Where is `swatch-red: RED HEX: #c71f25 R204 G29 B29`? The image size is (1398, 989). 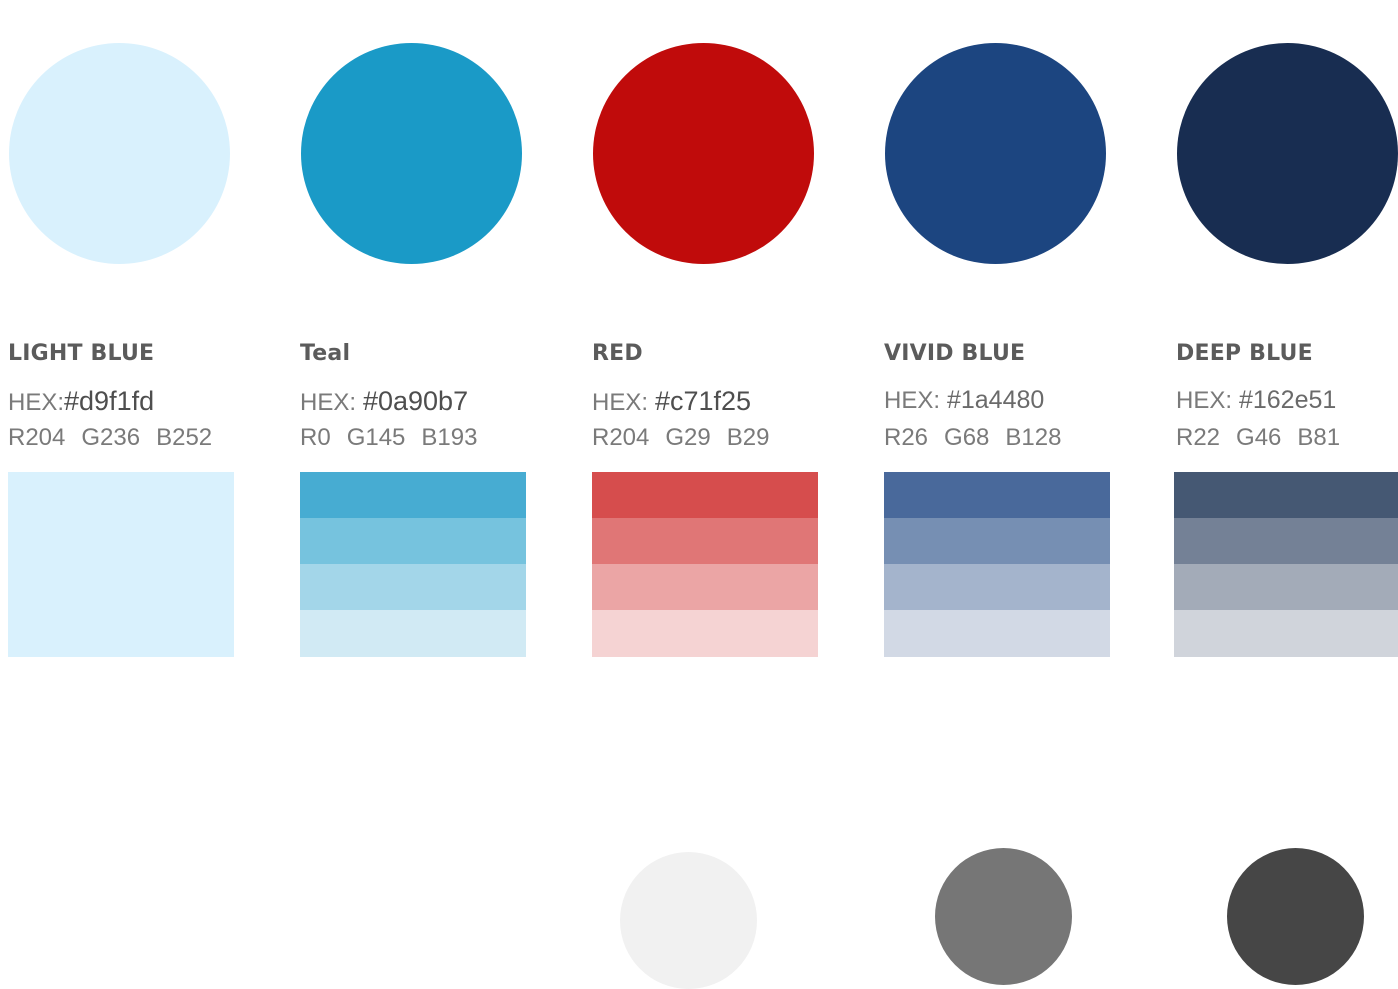 swatch-red: RED HEX: #c71f25 R204 G29 B29 is located at coordinates (705, 330).